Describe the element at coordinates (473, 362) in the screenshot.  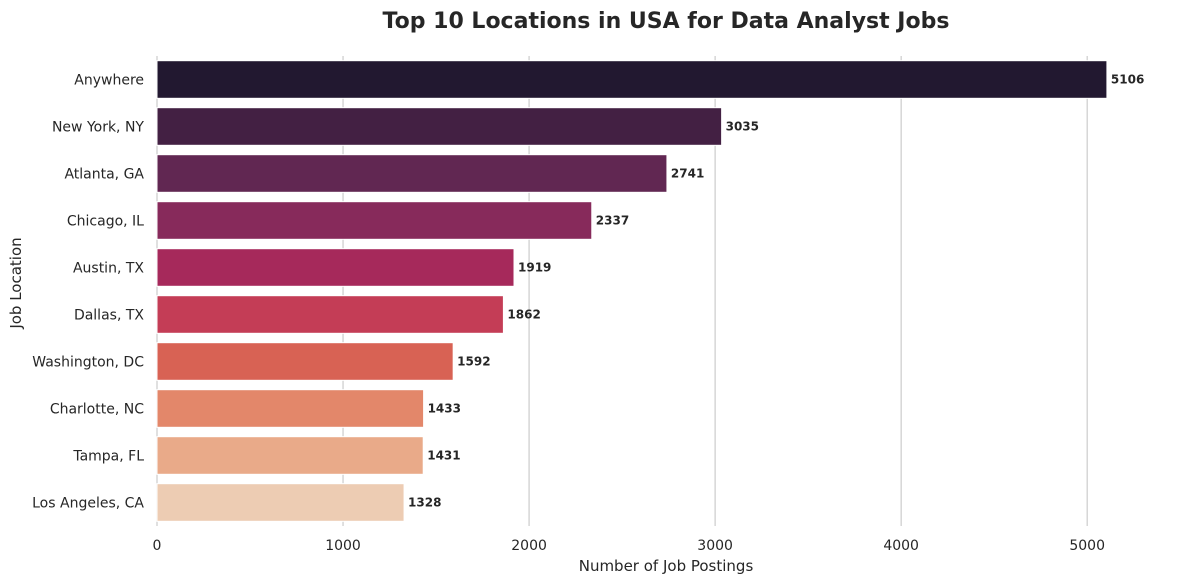
I see `data-label: 1592` at that location.